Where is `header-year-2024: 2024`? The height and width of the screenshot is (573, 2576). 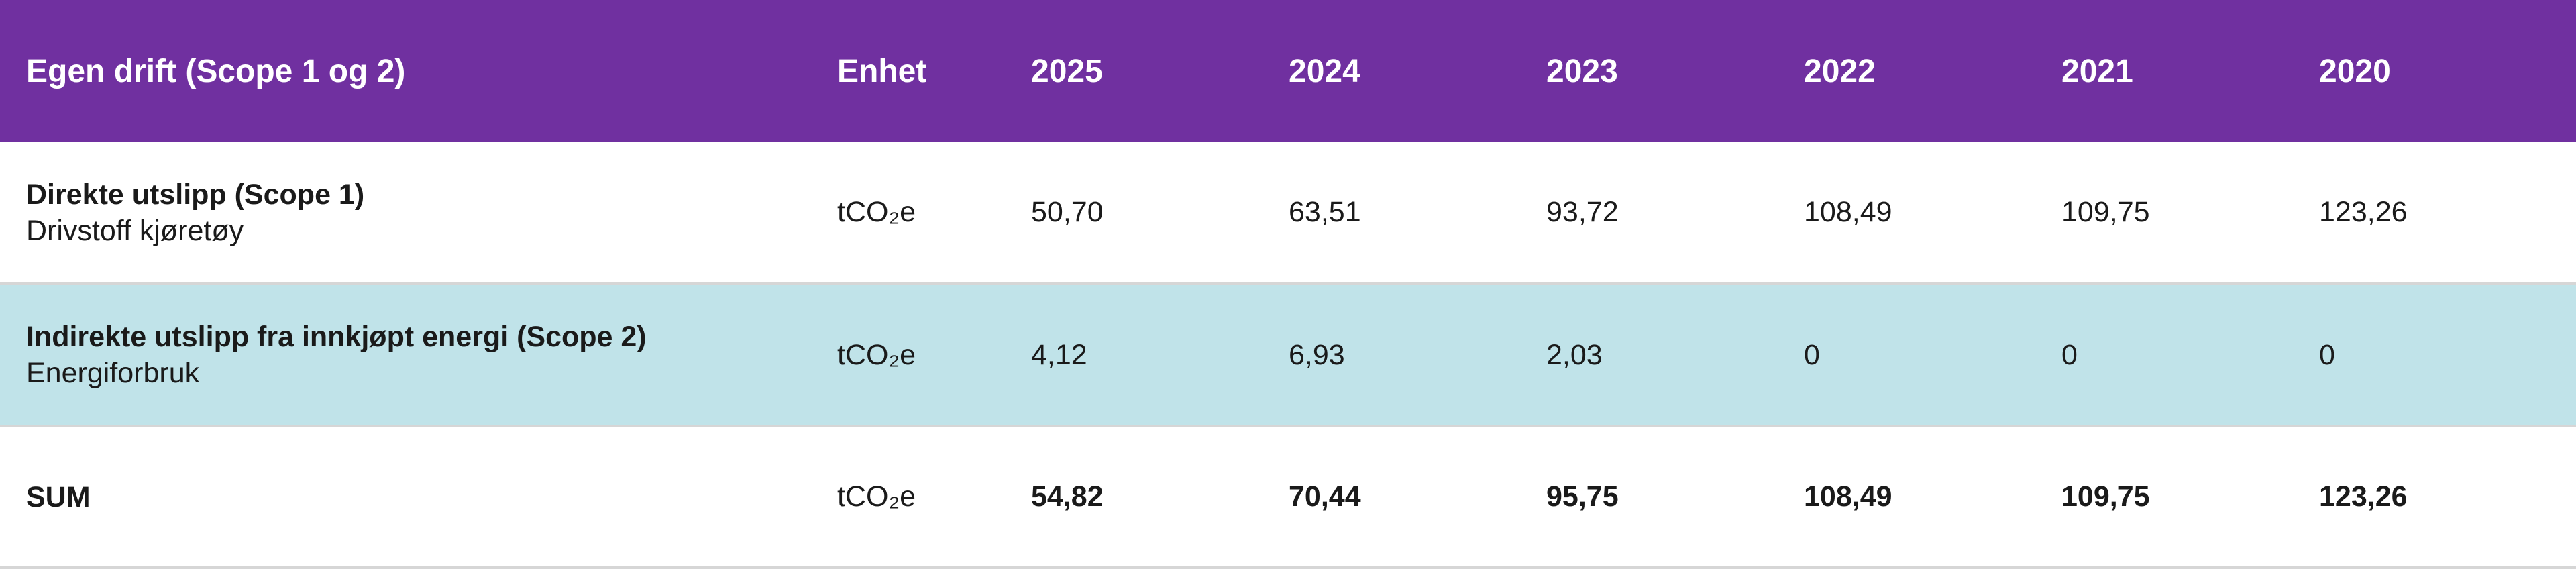
header-year-2024: 2024 is located at coordinates (1324, 71).